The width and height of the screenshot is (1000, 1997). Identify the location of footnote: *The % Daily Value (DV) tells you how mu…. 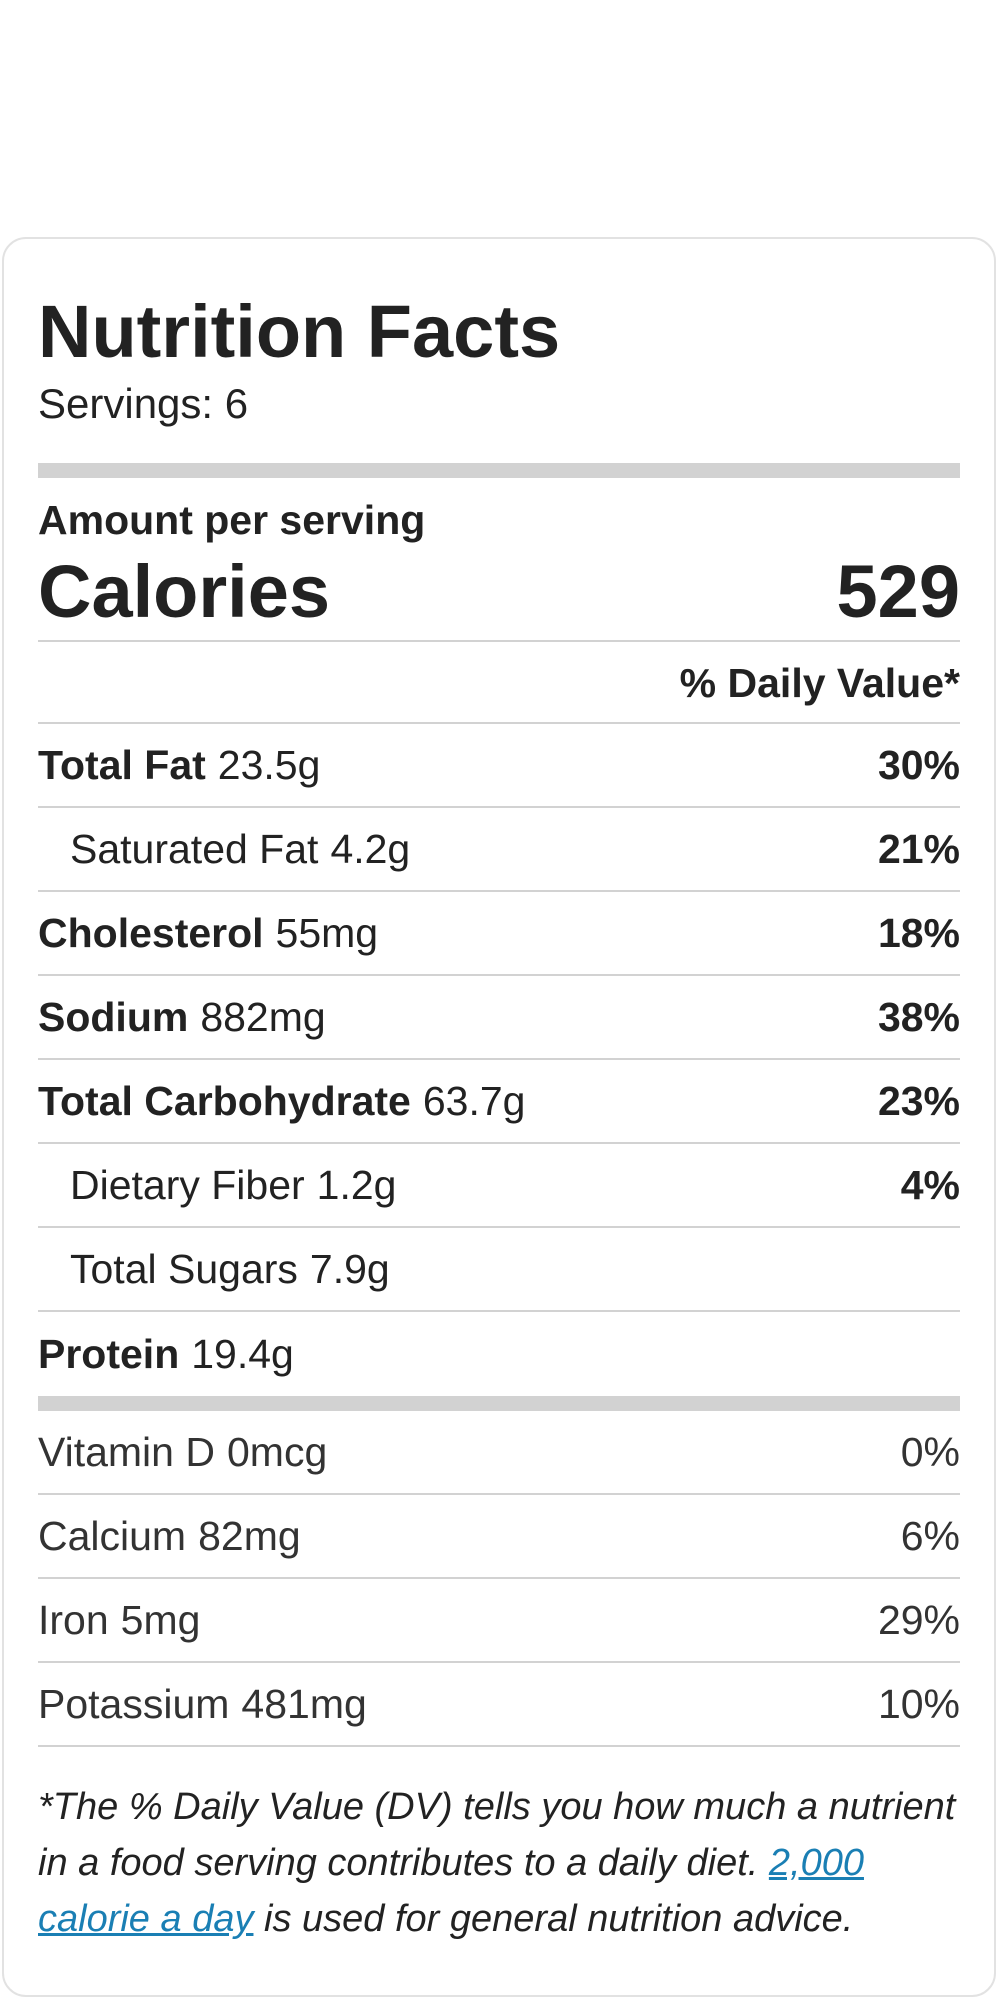
(499, 1863).